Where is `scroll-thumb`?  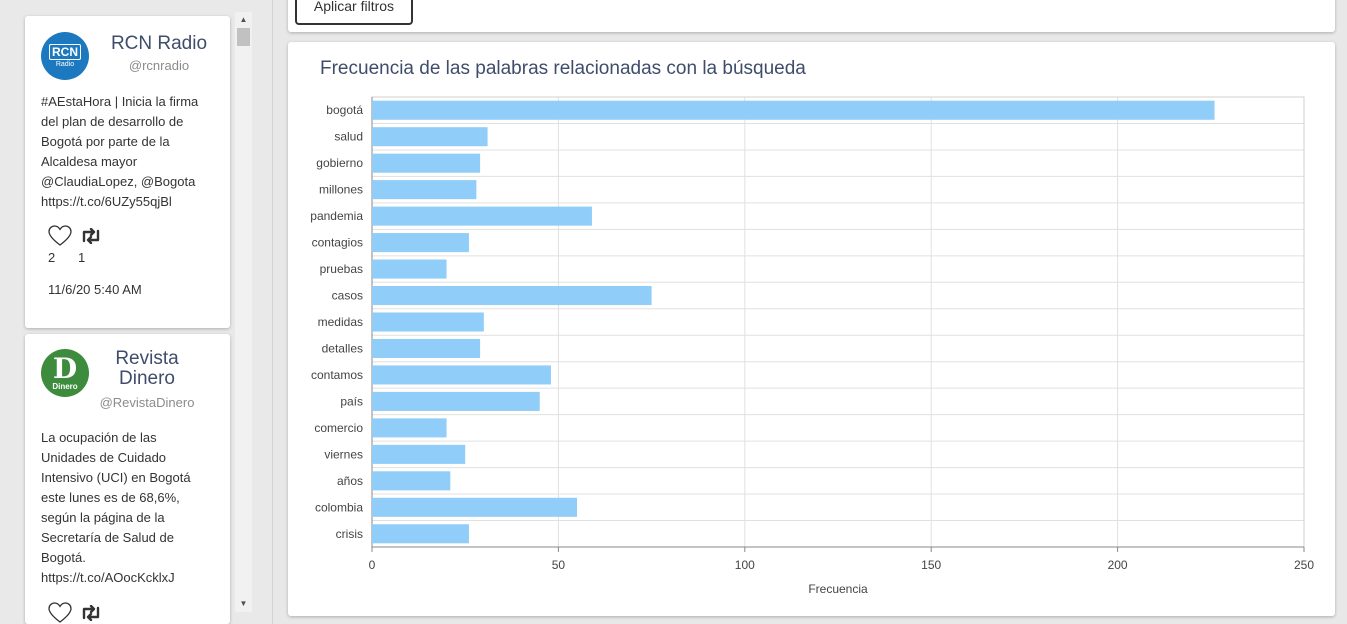 scroll-thumb is located at coordinates (243, 37).